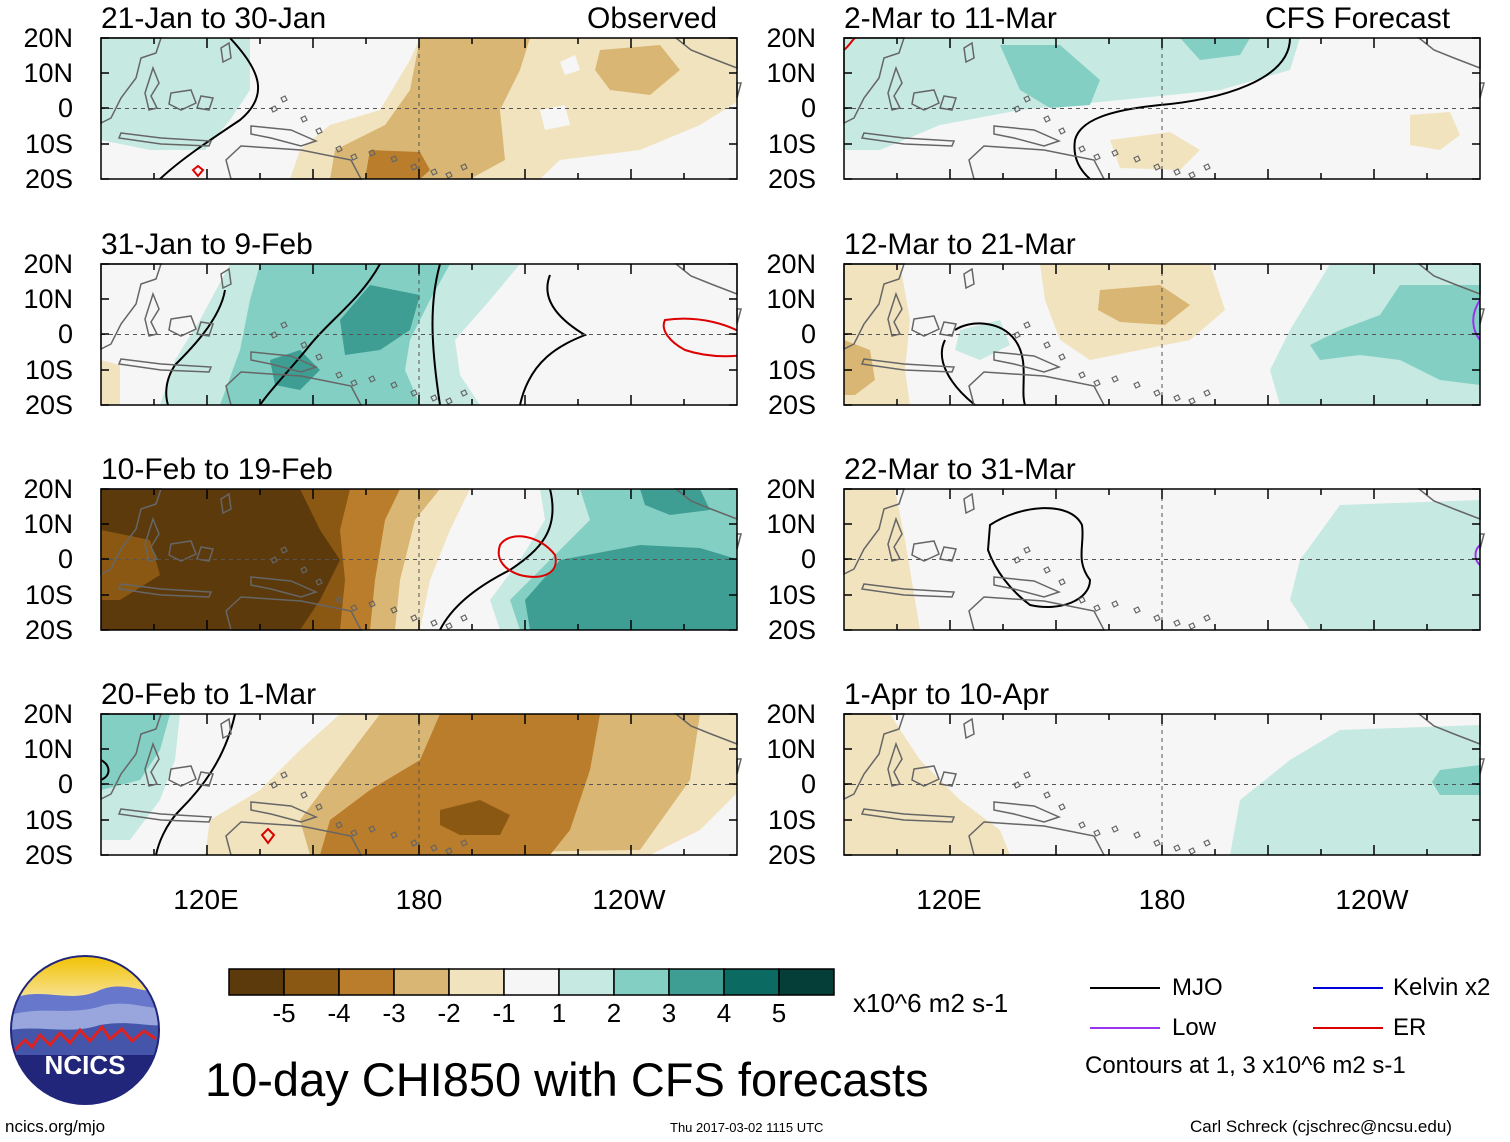  Describe the element at coordinates (629, 899) in the screenshot. I see `lon-label-120w-left: 120W` at that location.